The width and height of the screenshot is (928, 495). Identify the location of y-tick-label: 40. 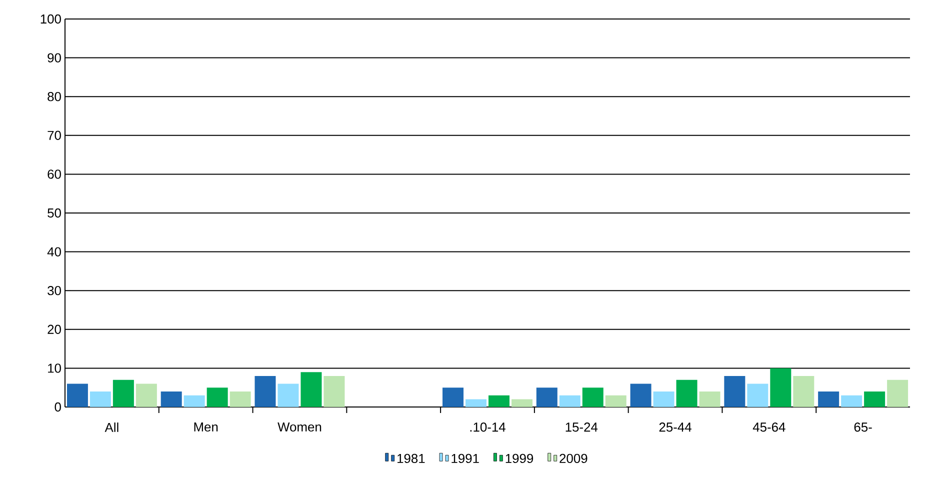
(54, 251).